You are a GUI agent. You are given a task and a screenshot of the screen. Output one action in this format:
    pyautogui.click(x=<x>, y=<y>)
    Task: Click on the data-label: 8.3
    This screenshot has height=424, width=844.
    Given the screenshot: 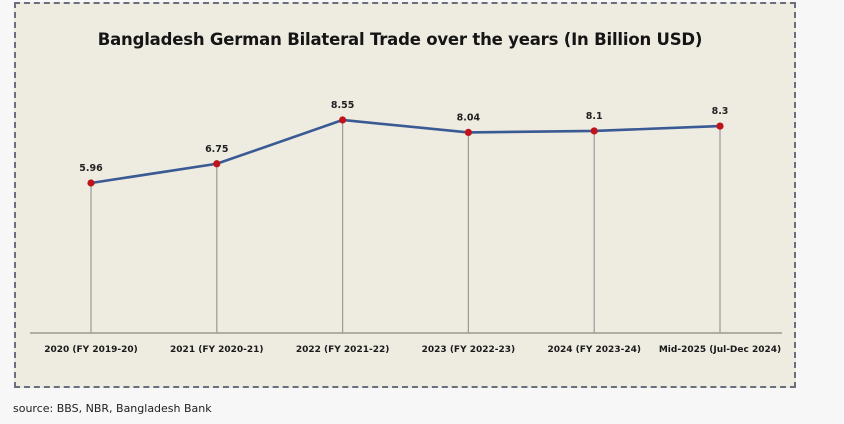 What is the action you would take?
    pyautogui.click(x=720, y=111)
    